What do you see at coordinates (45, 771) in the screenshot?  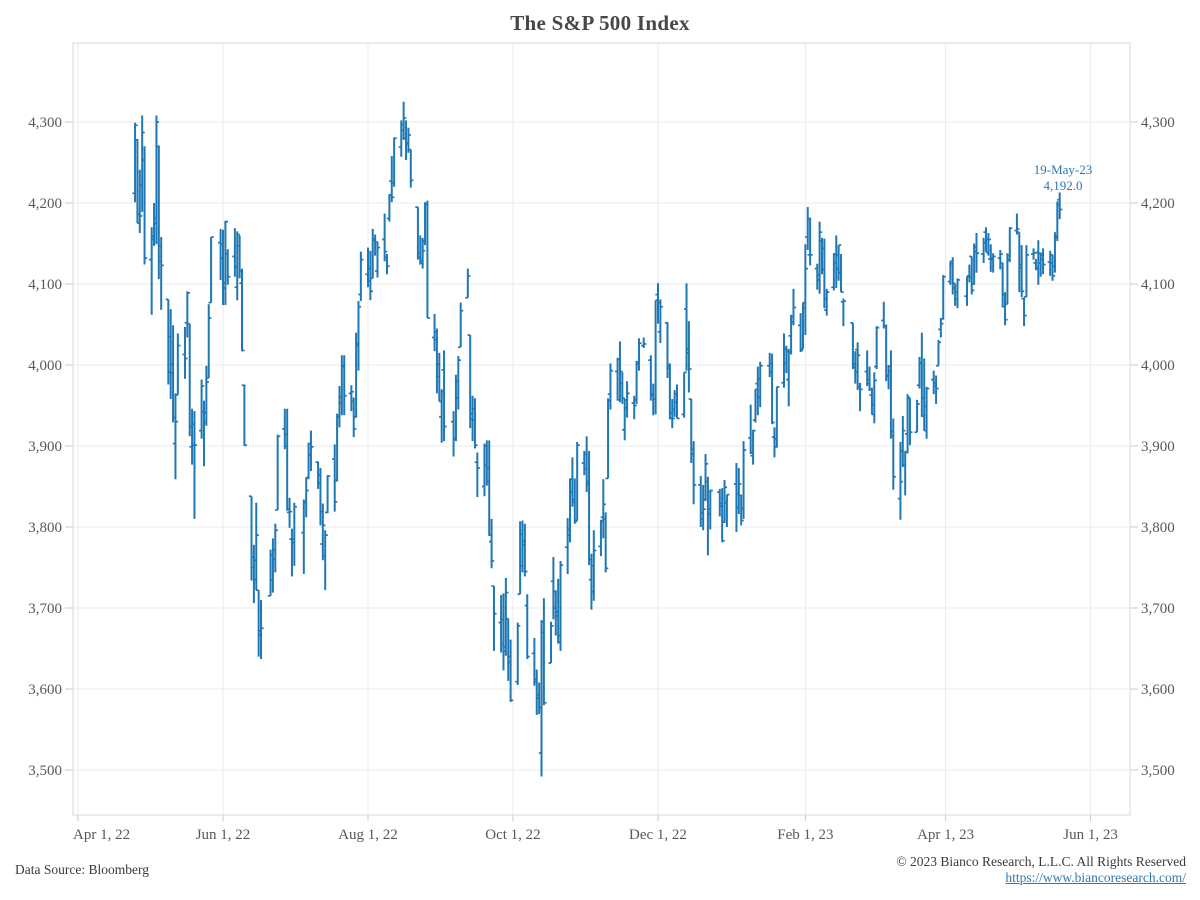 I see `y-axis-label-left: 3,500` at bounding box center [45, 771].